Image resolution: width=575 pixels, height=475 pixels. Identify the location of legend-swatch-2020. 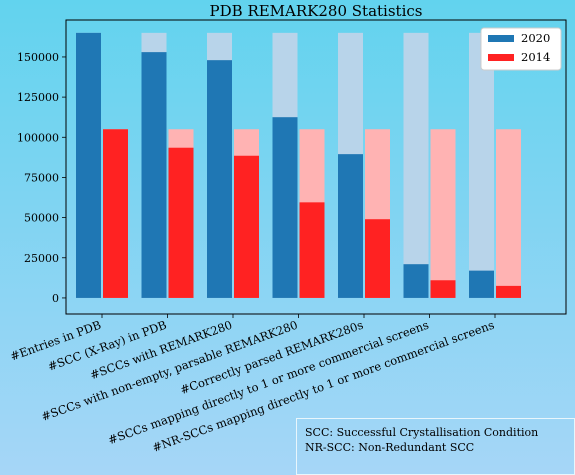
(501, 38).